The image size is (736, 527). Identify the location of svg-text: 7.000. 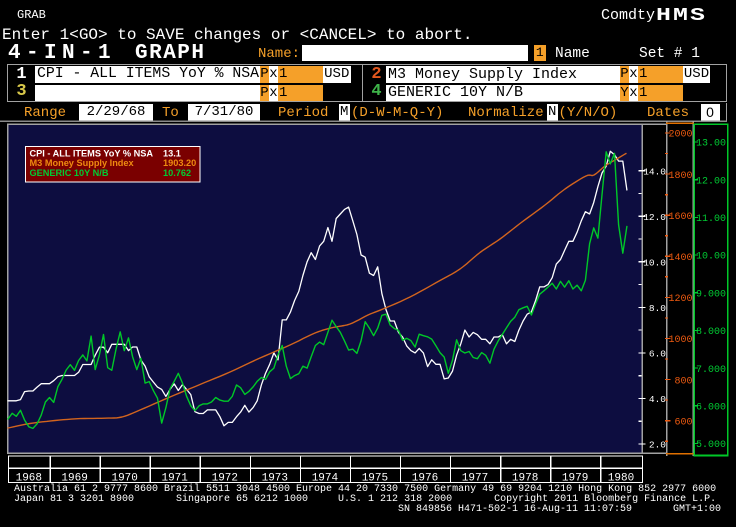
(711, 370).